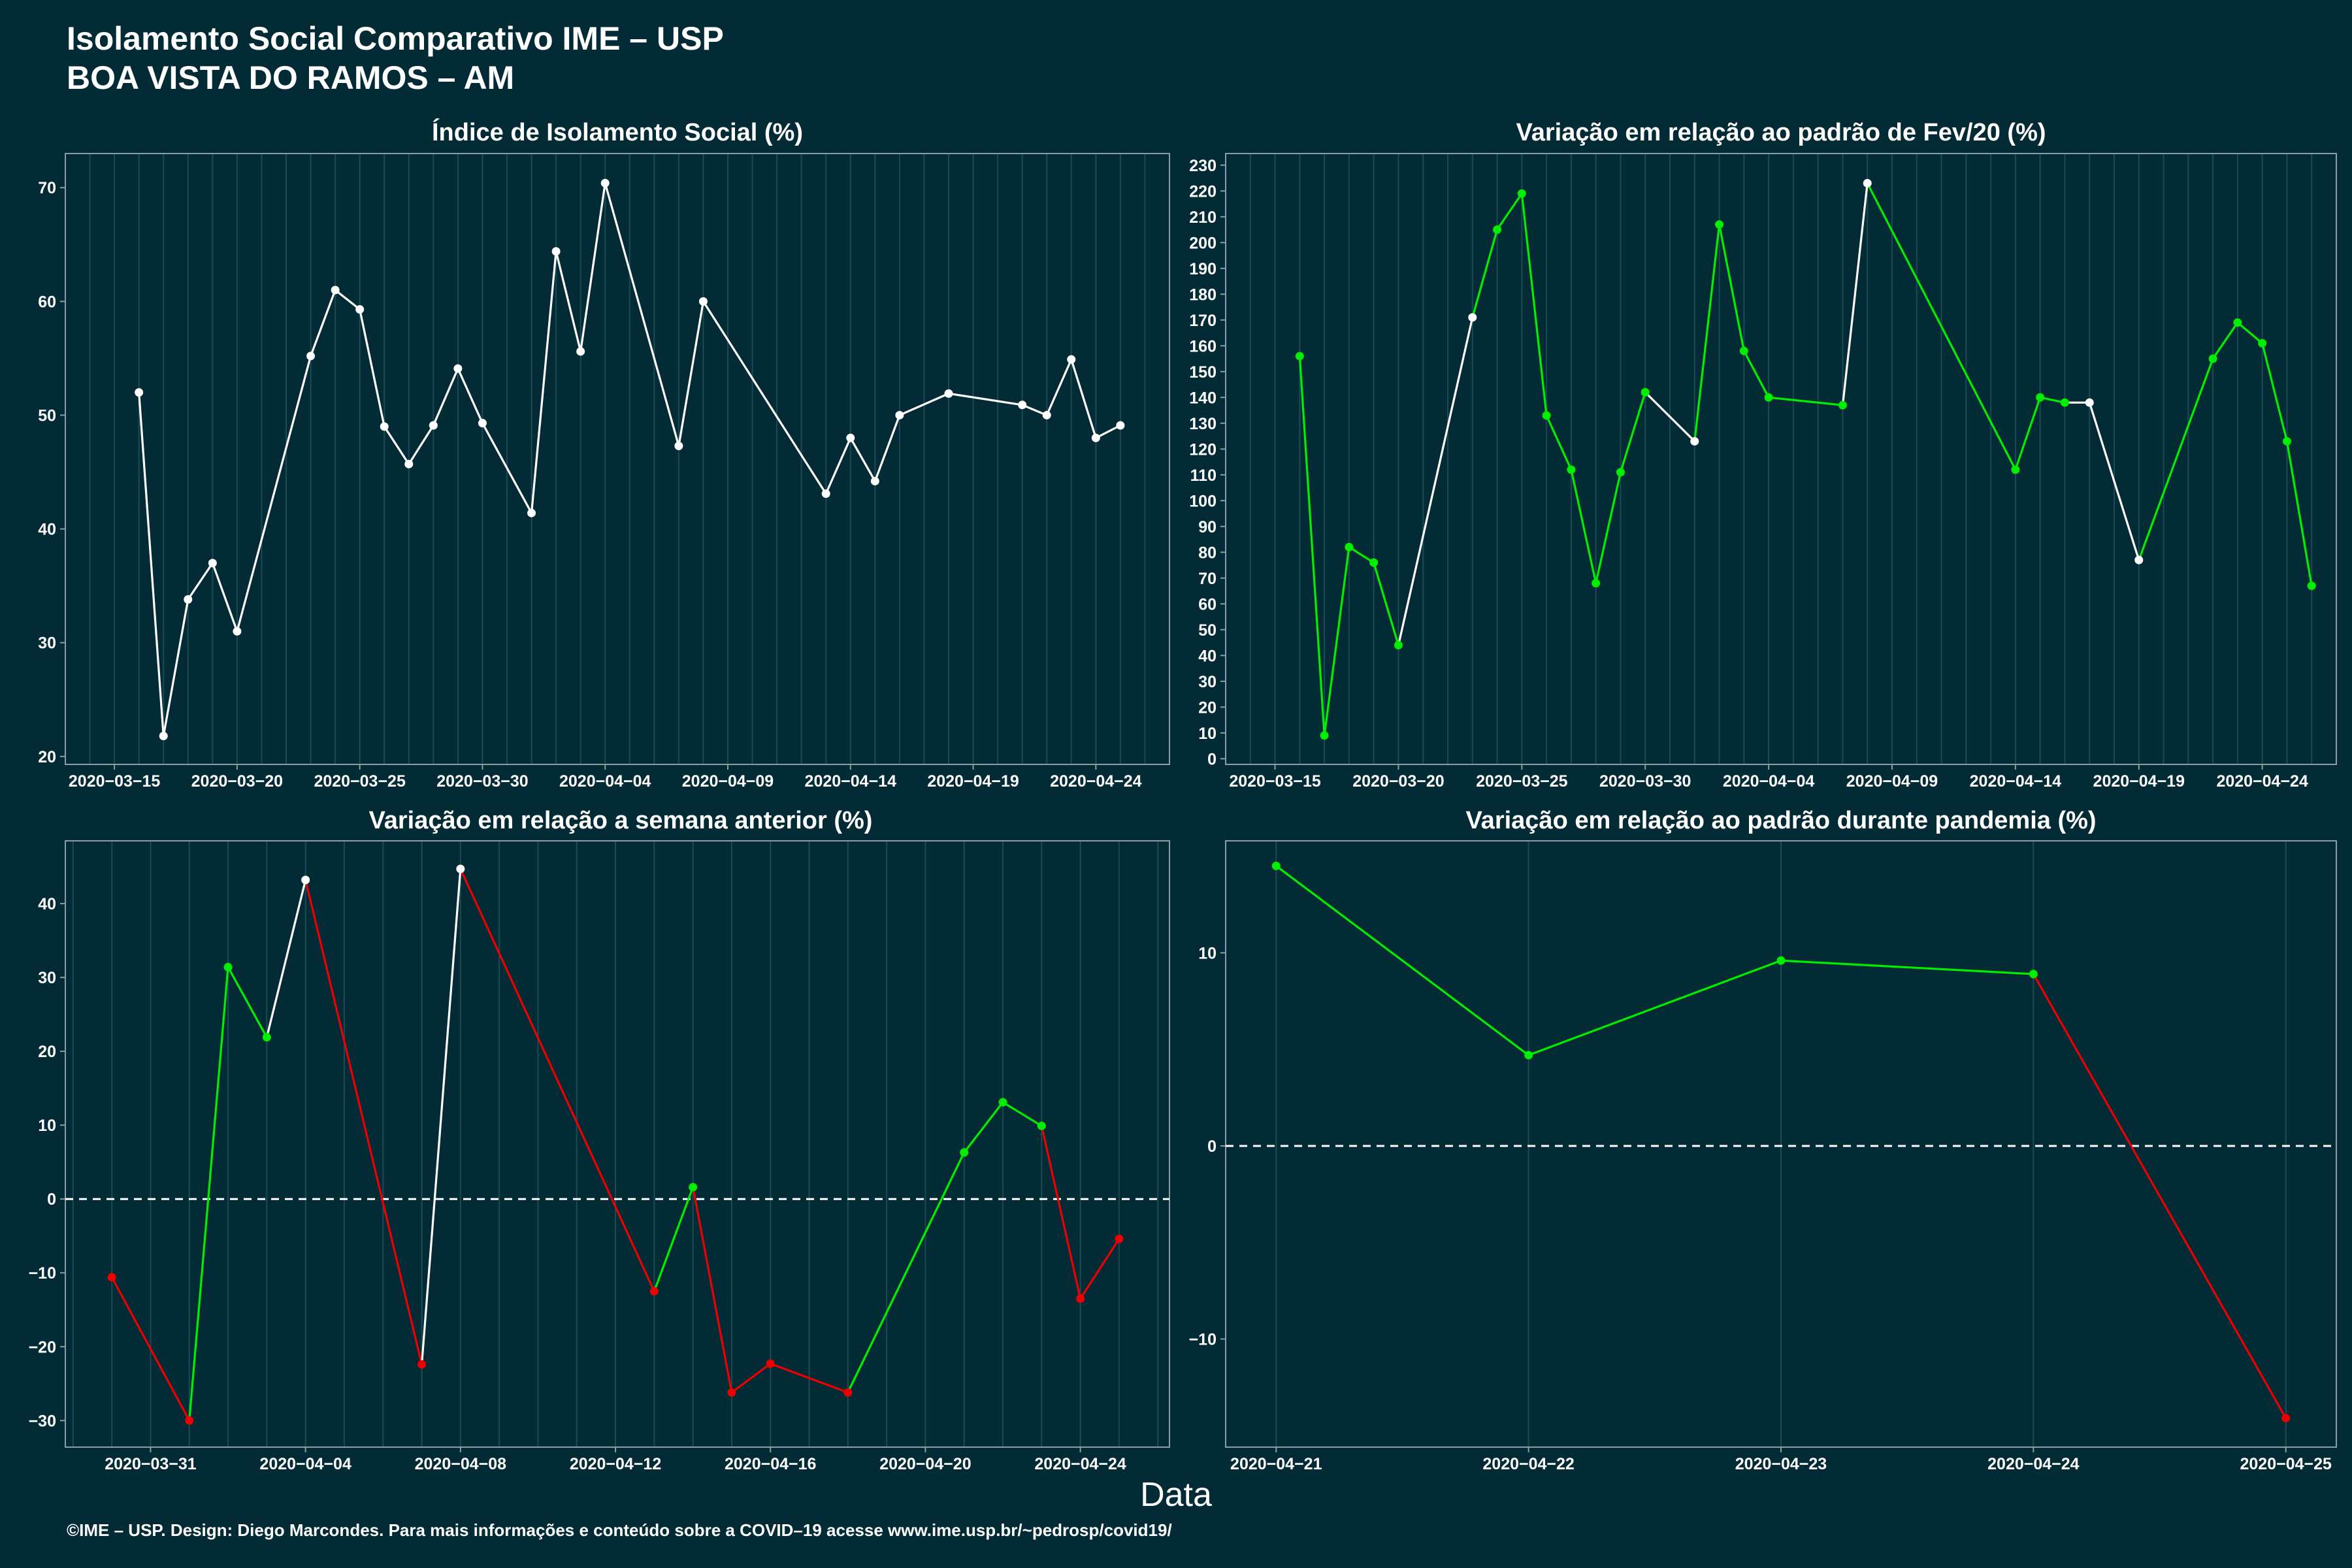 This screenshot has width=2352, height=1568. I want to click on y-tick-label: 0, so click(1212, 1146).